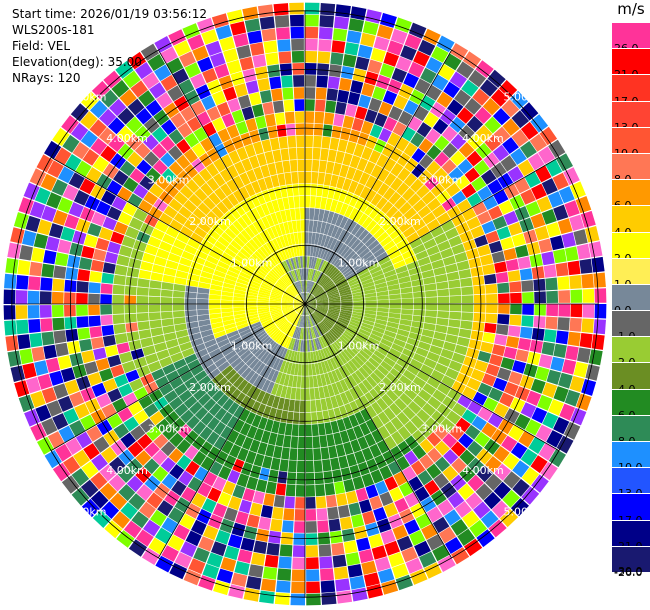 The height and width of the screenshot is (610, 650). What do you see at coordinates (631, 9) in the screenshot?
I see `colorbar-unit: m/s` at bounding box center [631, 9].